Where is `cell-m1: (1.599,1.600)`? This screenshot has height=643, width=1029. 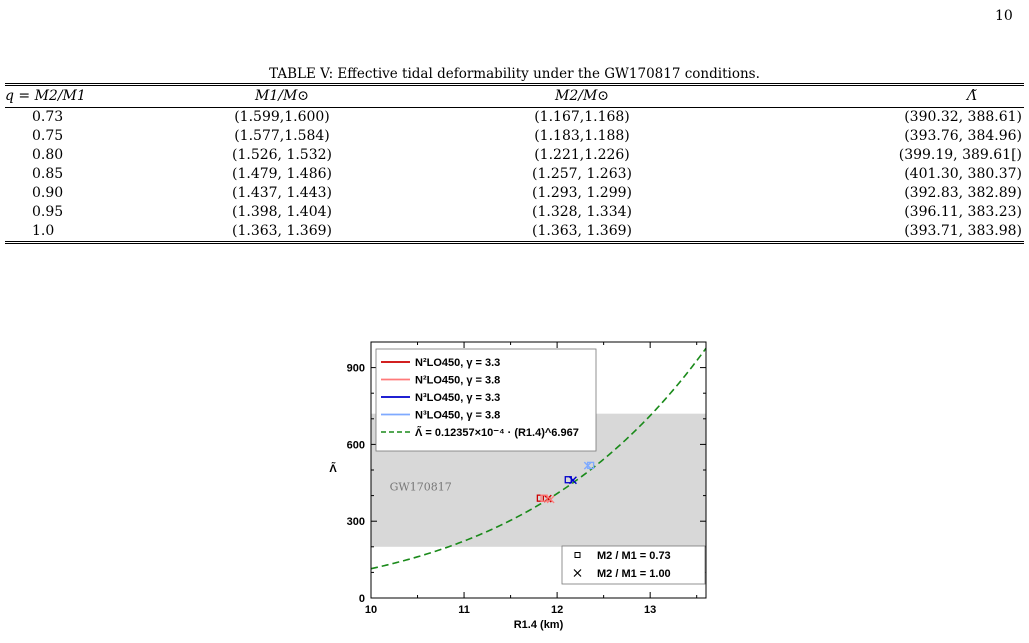 cell-m1: (1.599,1.600) is located at coordinates (282, 117).